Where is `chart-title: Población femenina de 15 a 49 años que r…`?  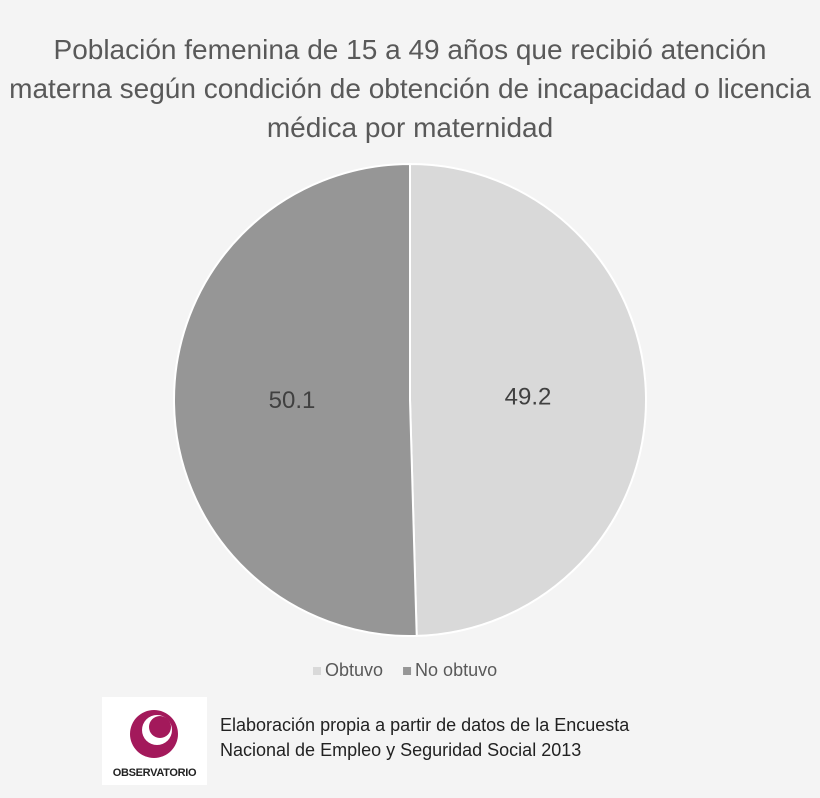 chart-title: Población femenina de 15 a 49 años que r… is located at coordinates (410, 88).